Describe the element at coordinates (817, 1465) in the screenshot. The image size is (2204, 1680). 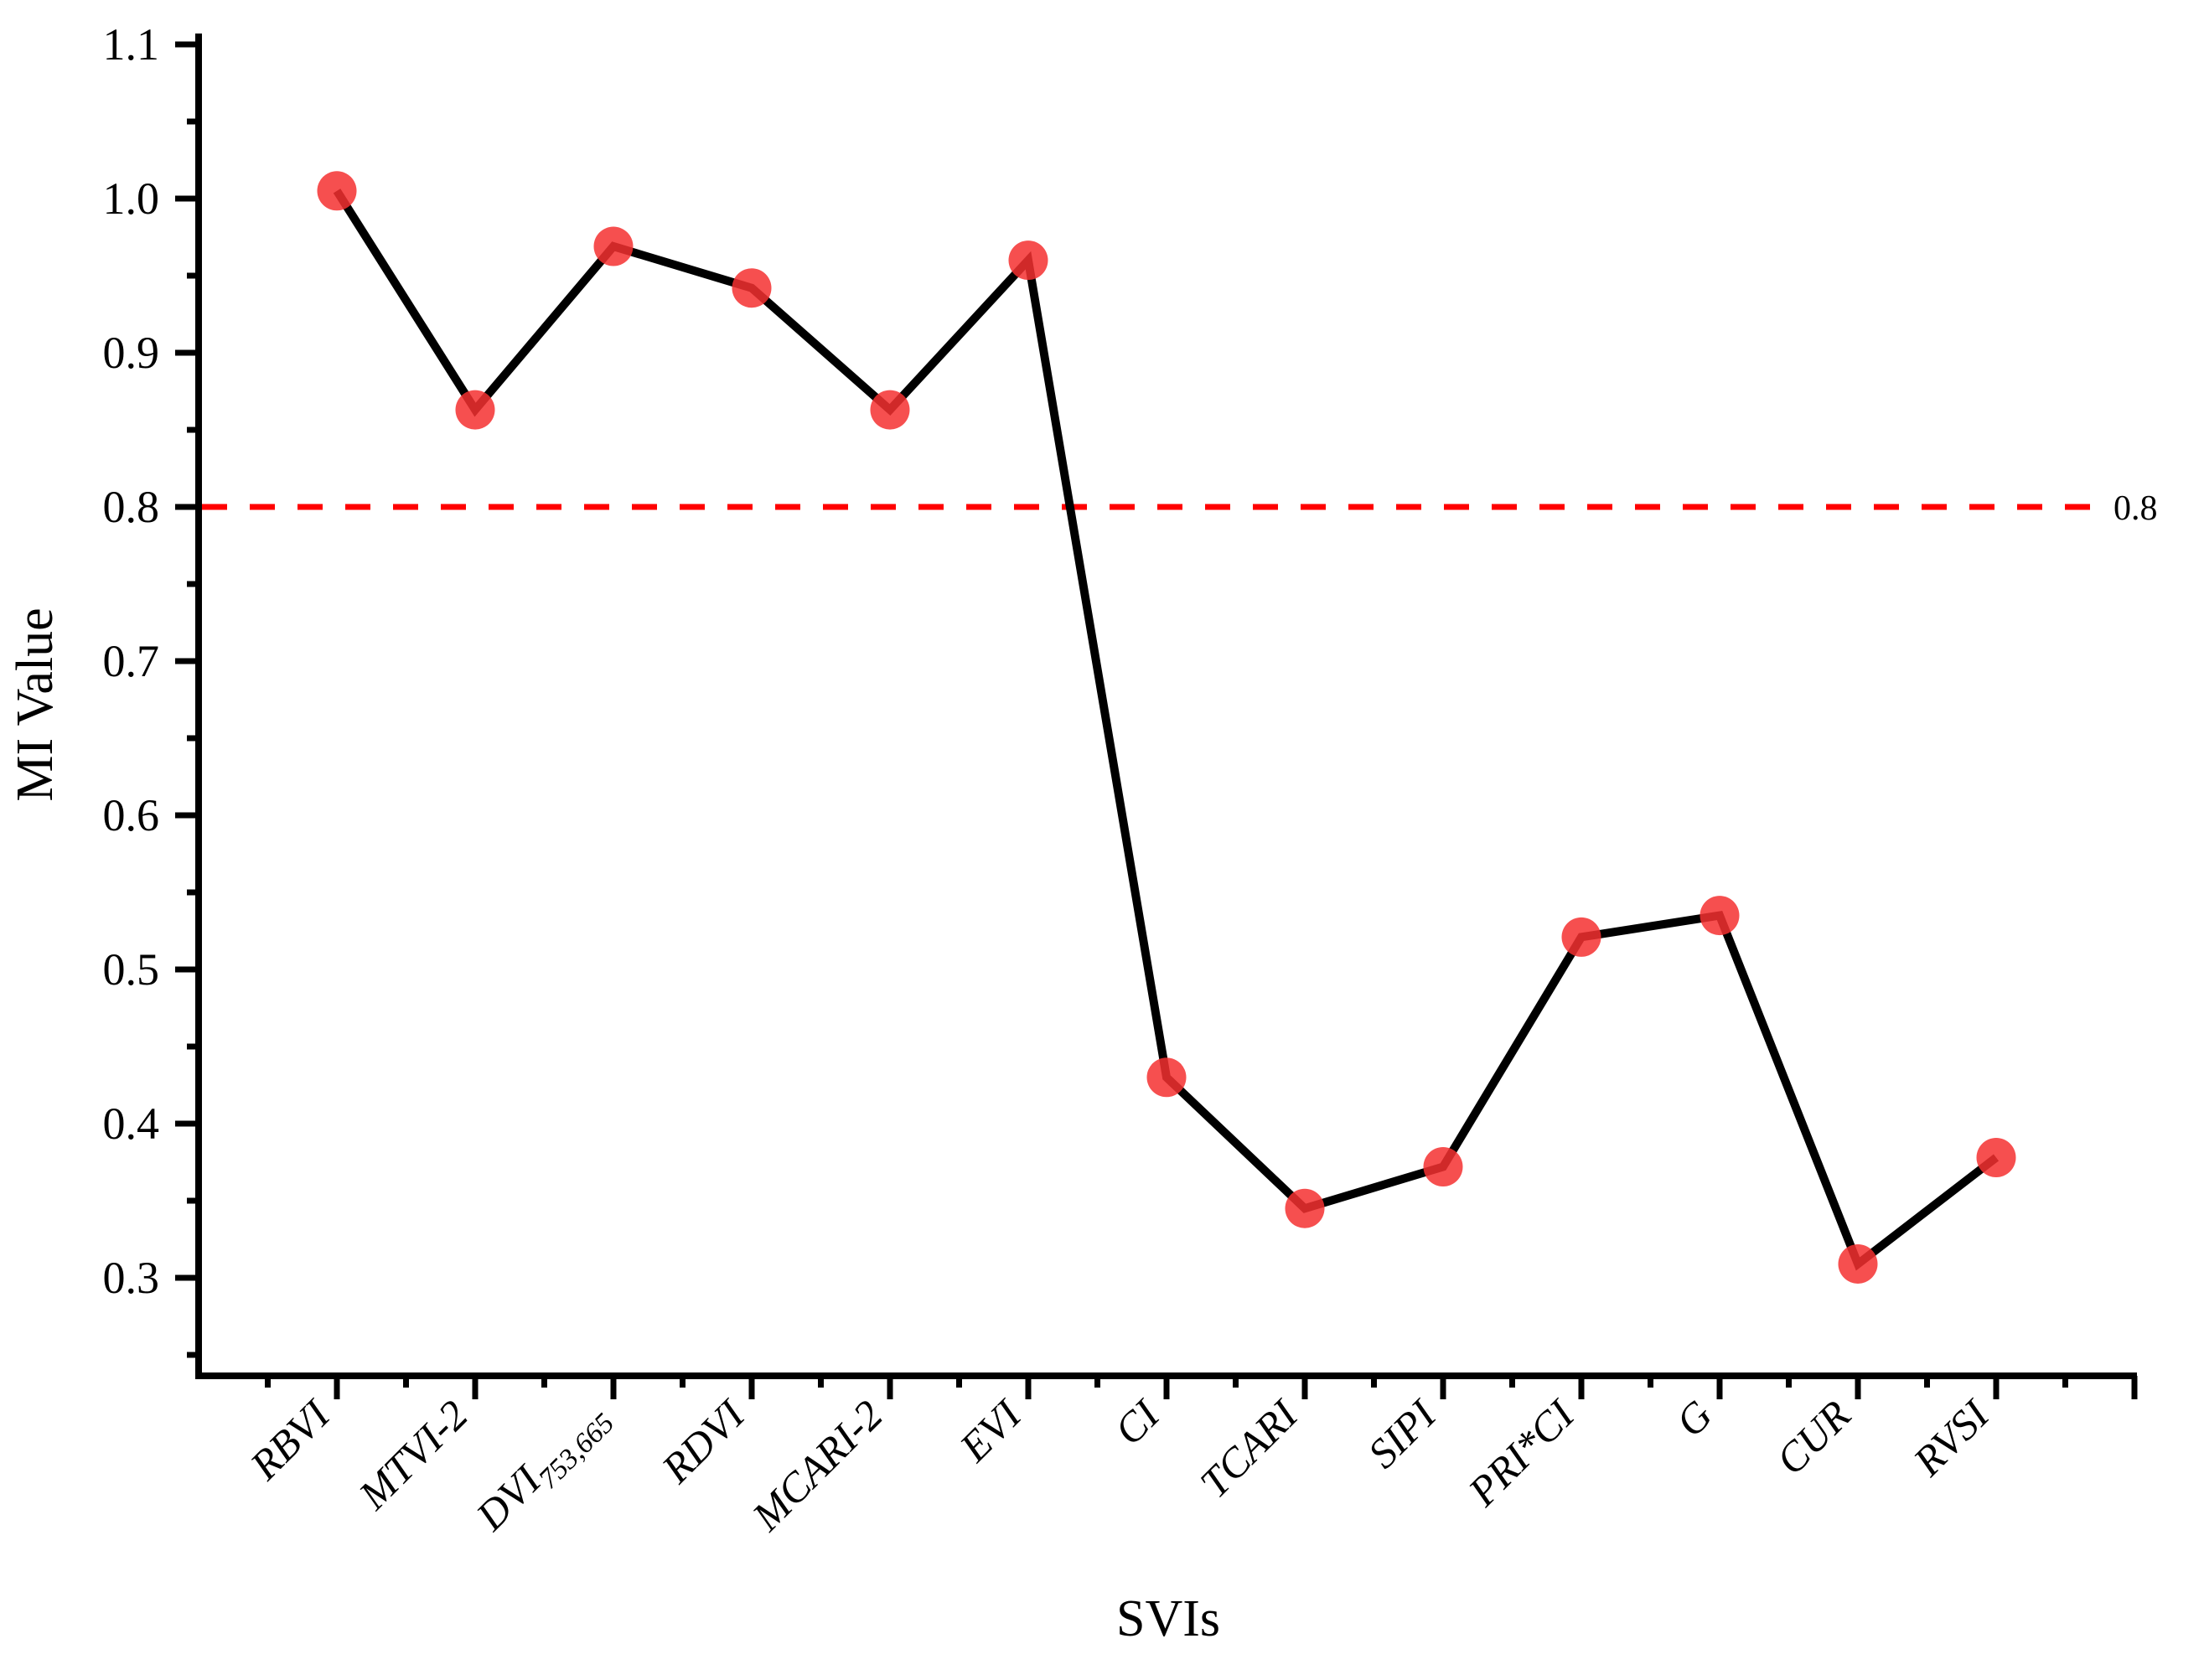
I see `x-category-label: MCARI-2` at that location.